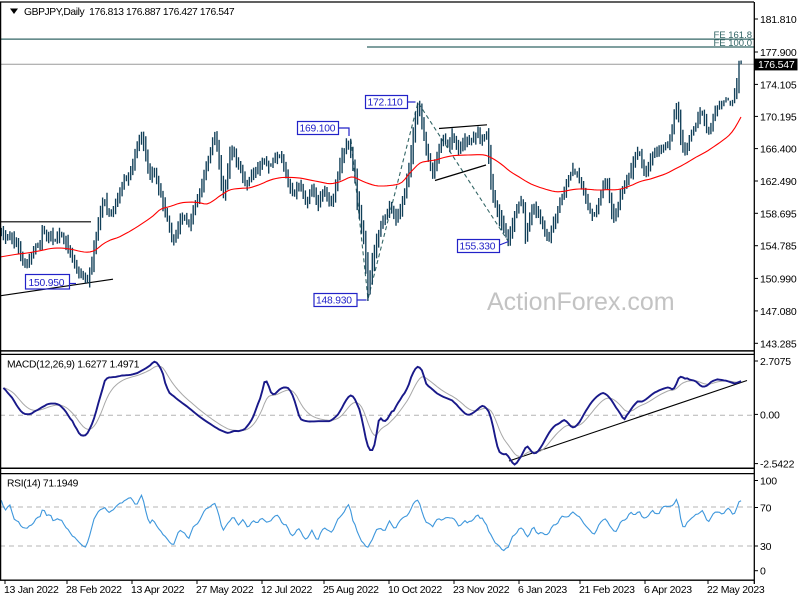 The height and width of the screenshot is (600, 800). What do you see at coordinates (334, 301) in the screenshot?
I see `svg-text: 148.930` at bounding box center [334, 301].